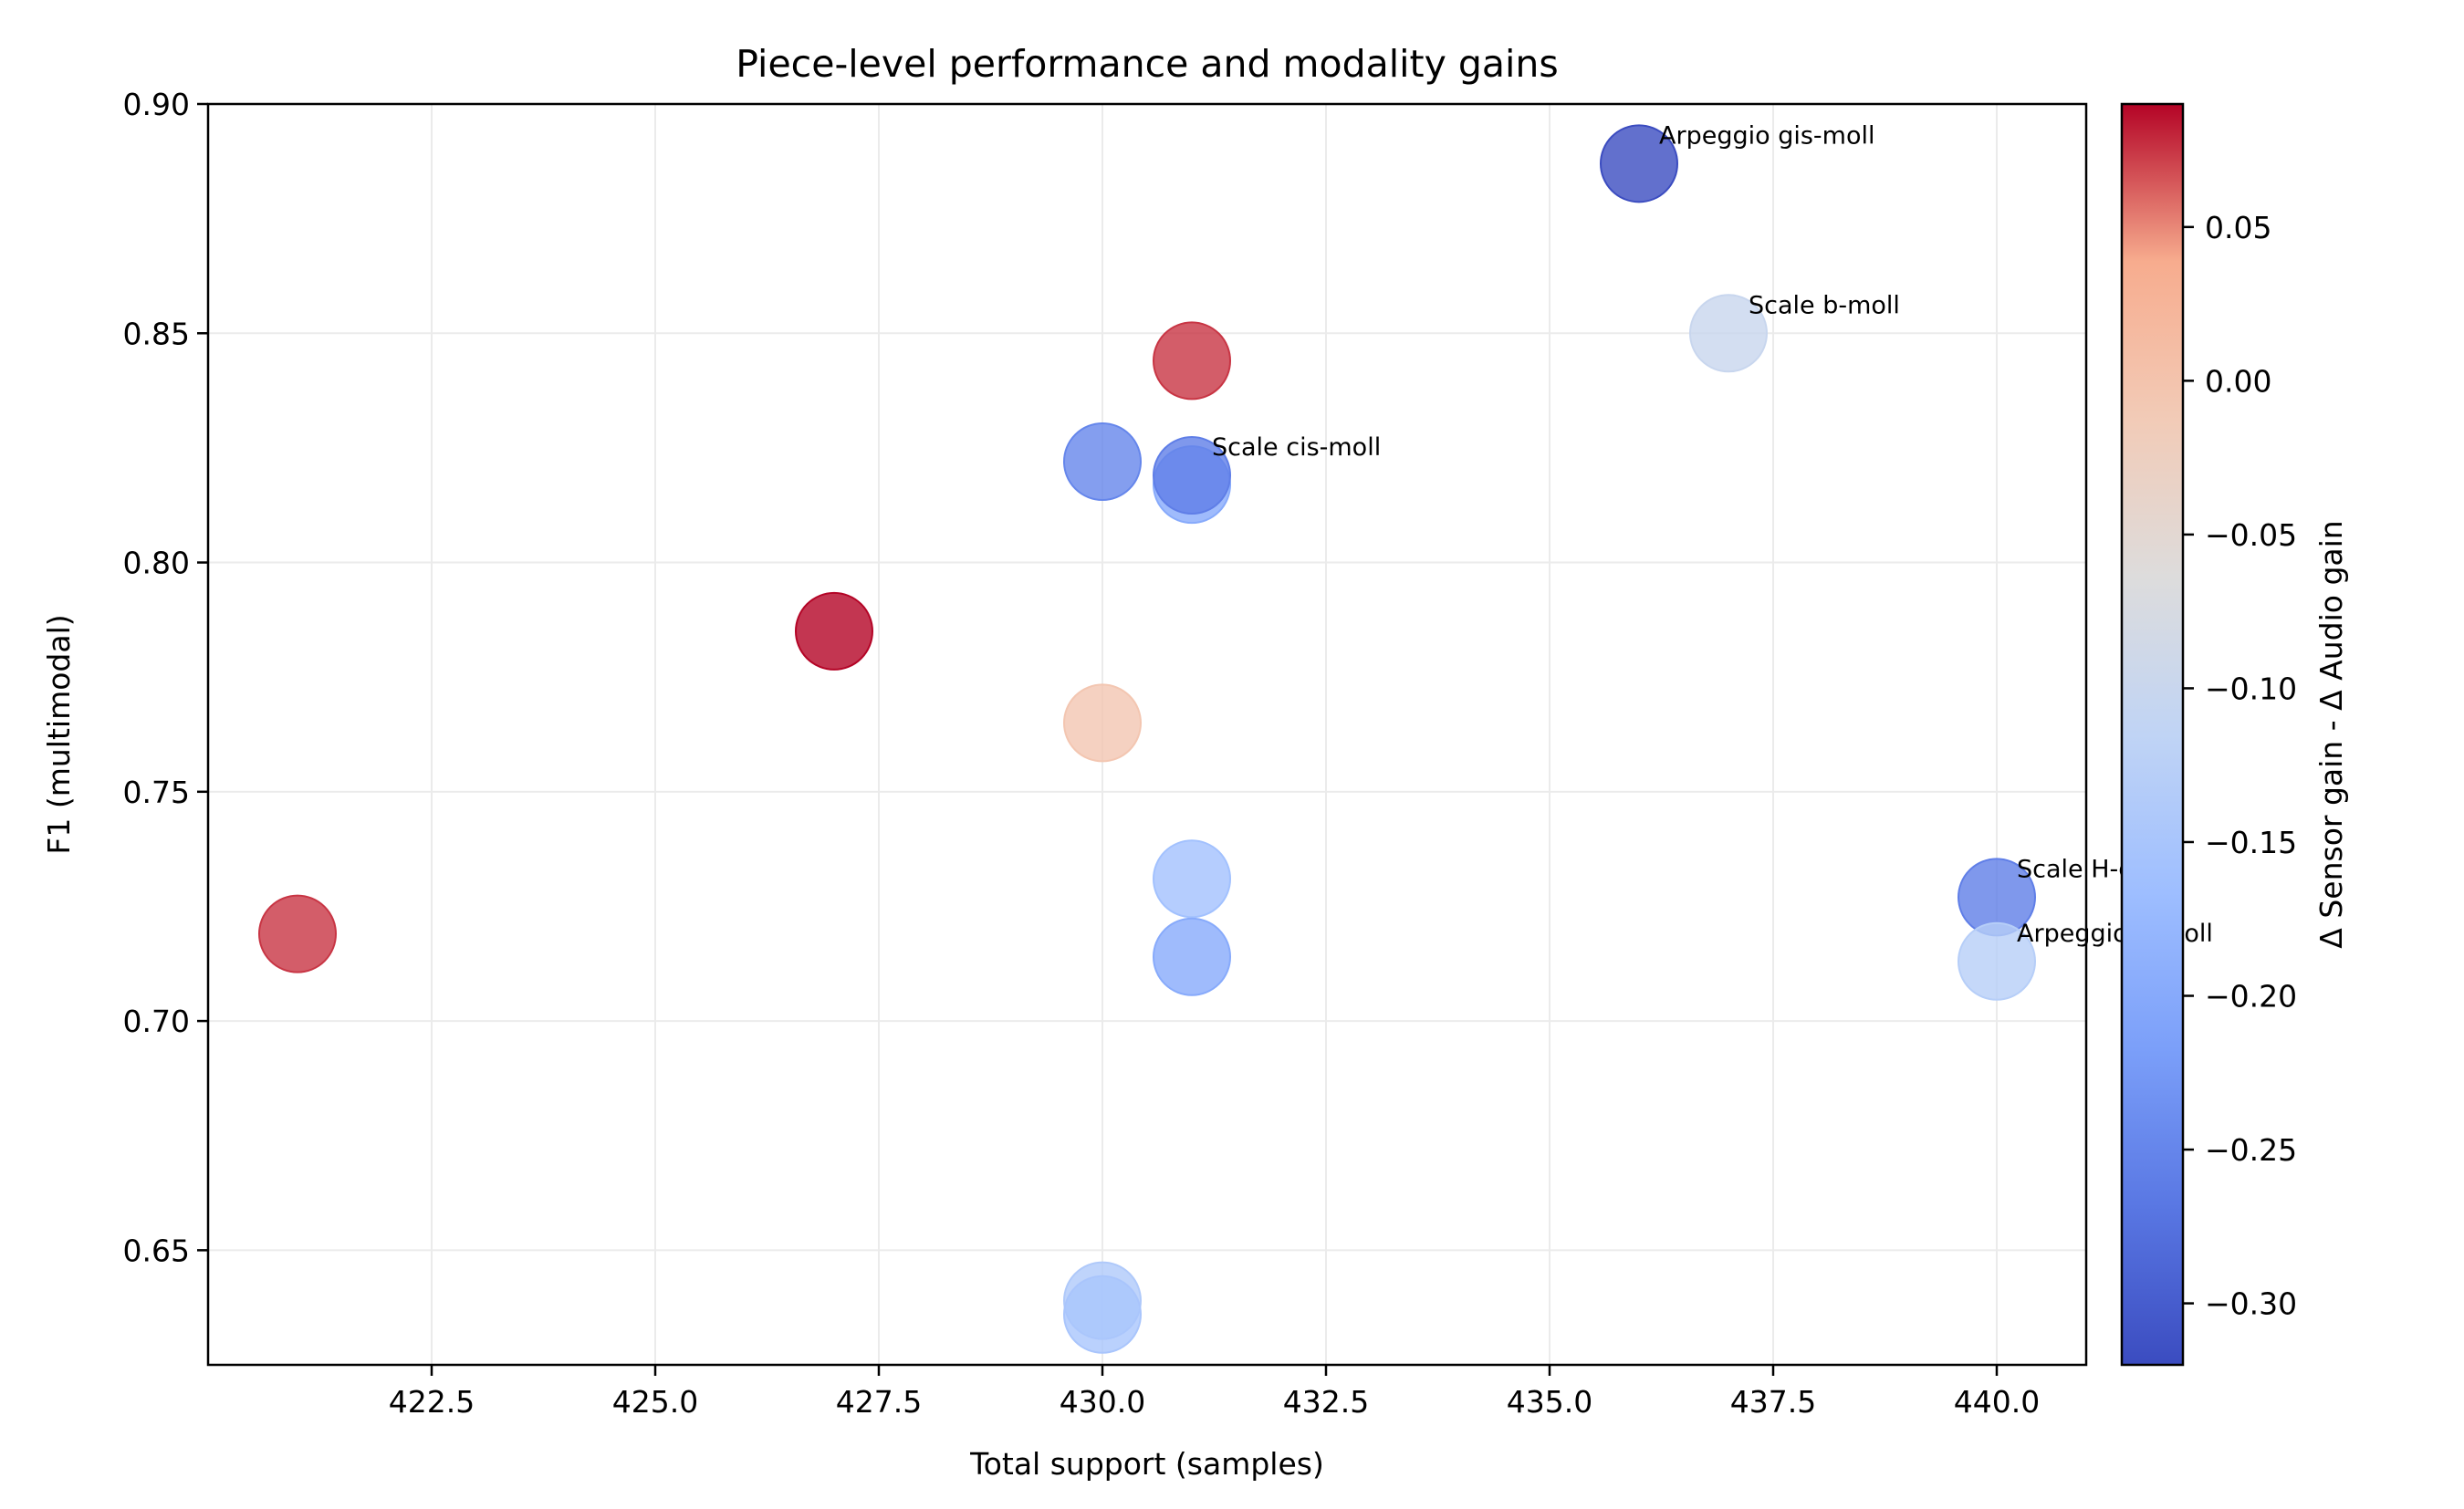 This screenshot has height=1509, width=2464. Describe the element at coordinates (156, 104) in the screenshot. I see `y-tick-label: 0.90` at that location.